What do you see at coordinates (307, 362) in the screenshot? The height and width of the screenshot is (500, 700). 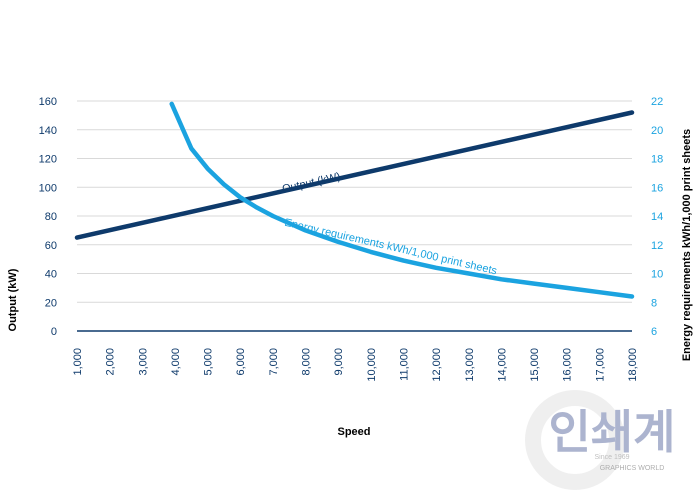 I see `x-tick-label: 8,000` at bounding box center [307, 362].